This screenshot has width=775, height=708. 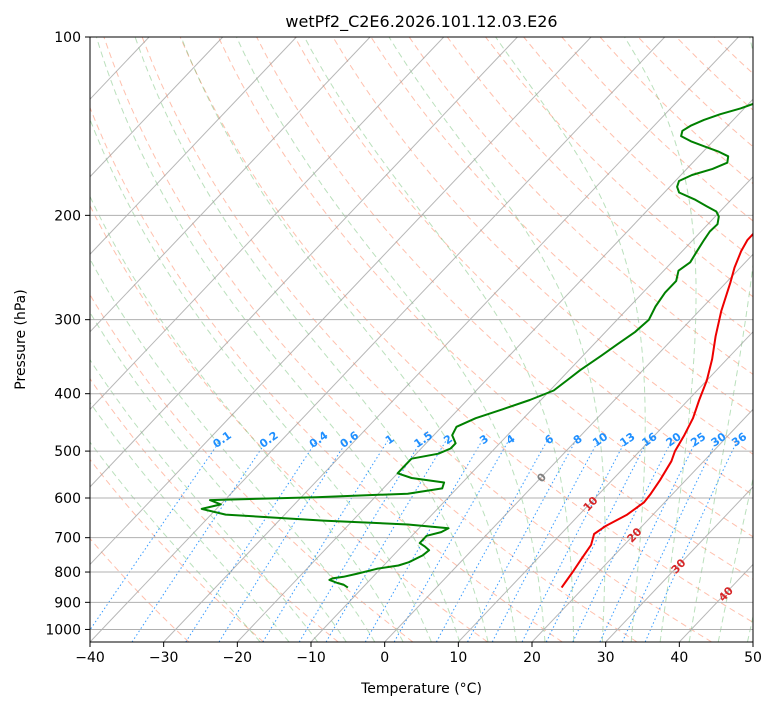 What do you see at coordinates (67, 452) in the screenshot?
I see `y-tick-label: 500` at bounding box center [67, 452].